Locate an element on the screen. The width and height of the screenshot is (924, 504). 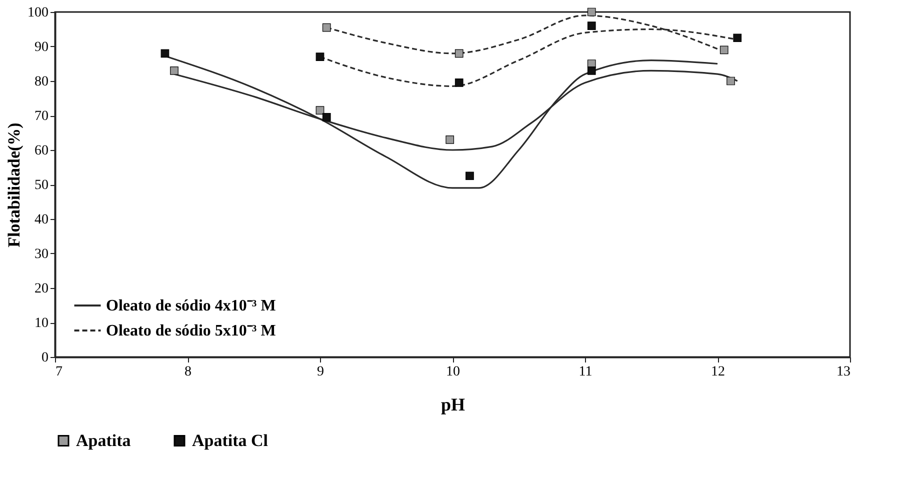
legend-label: Apatita Cl is located at coordinates (230, 440).